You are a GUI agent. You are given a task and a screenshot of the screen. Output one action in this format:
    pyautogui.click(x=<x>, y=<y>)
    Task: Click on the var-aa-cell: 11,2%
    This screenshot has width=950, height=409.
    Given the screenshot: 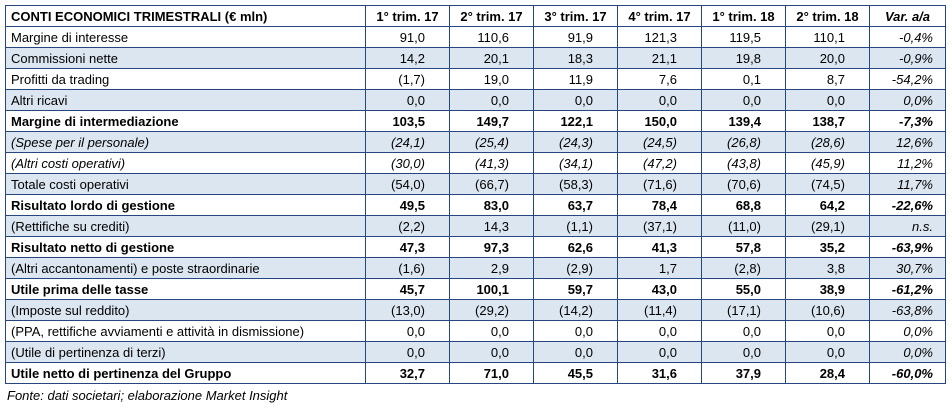 What is the action you would take?
    pyautogui.click(x=907, y=163)
    